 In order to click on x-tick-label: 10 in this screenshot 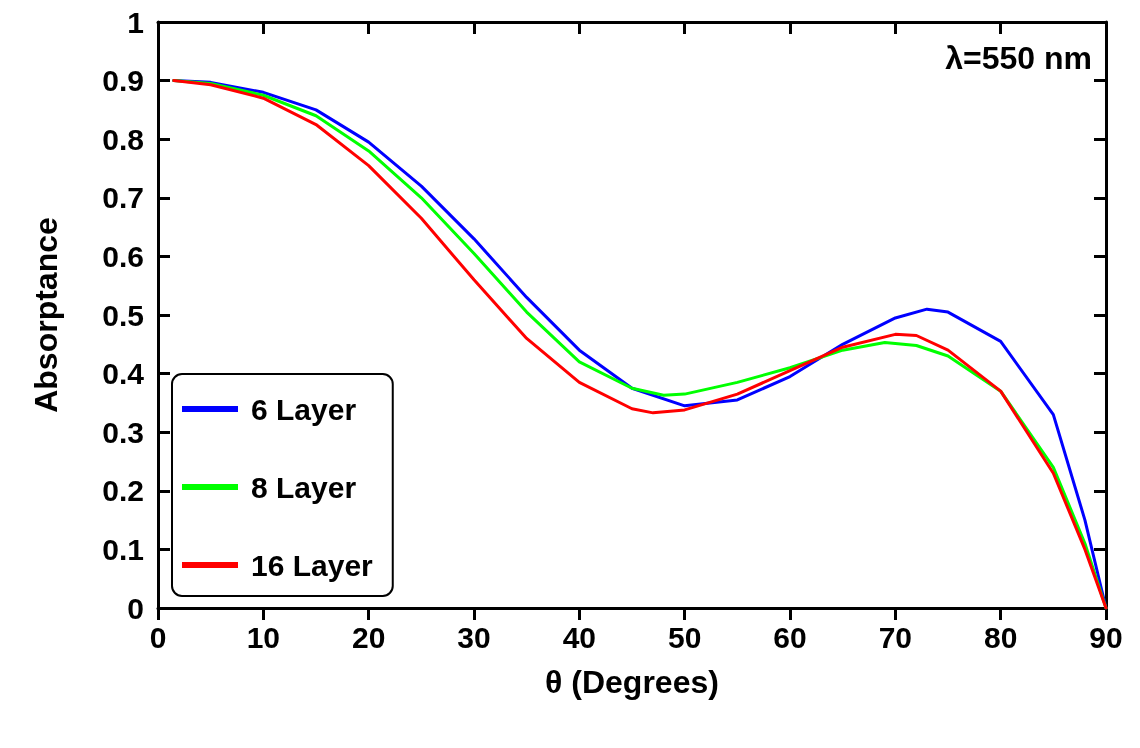, I will do `click(263, 637)`.